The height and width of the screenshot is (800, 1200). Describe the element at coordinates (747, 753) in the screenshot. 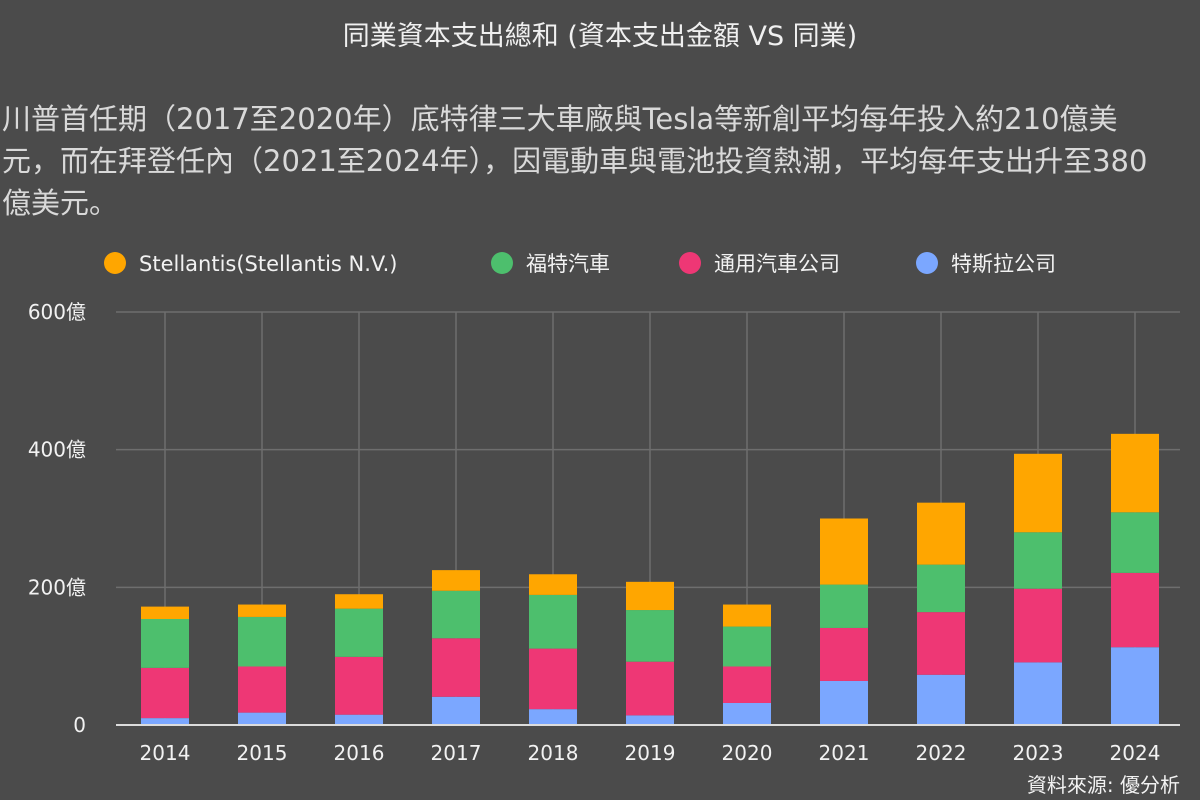

I see `x-tick-label: 2020` at that location.